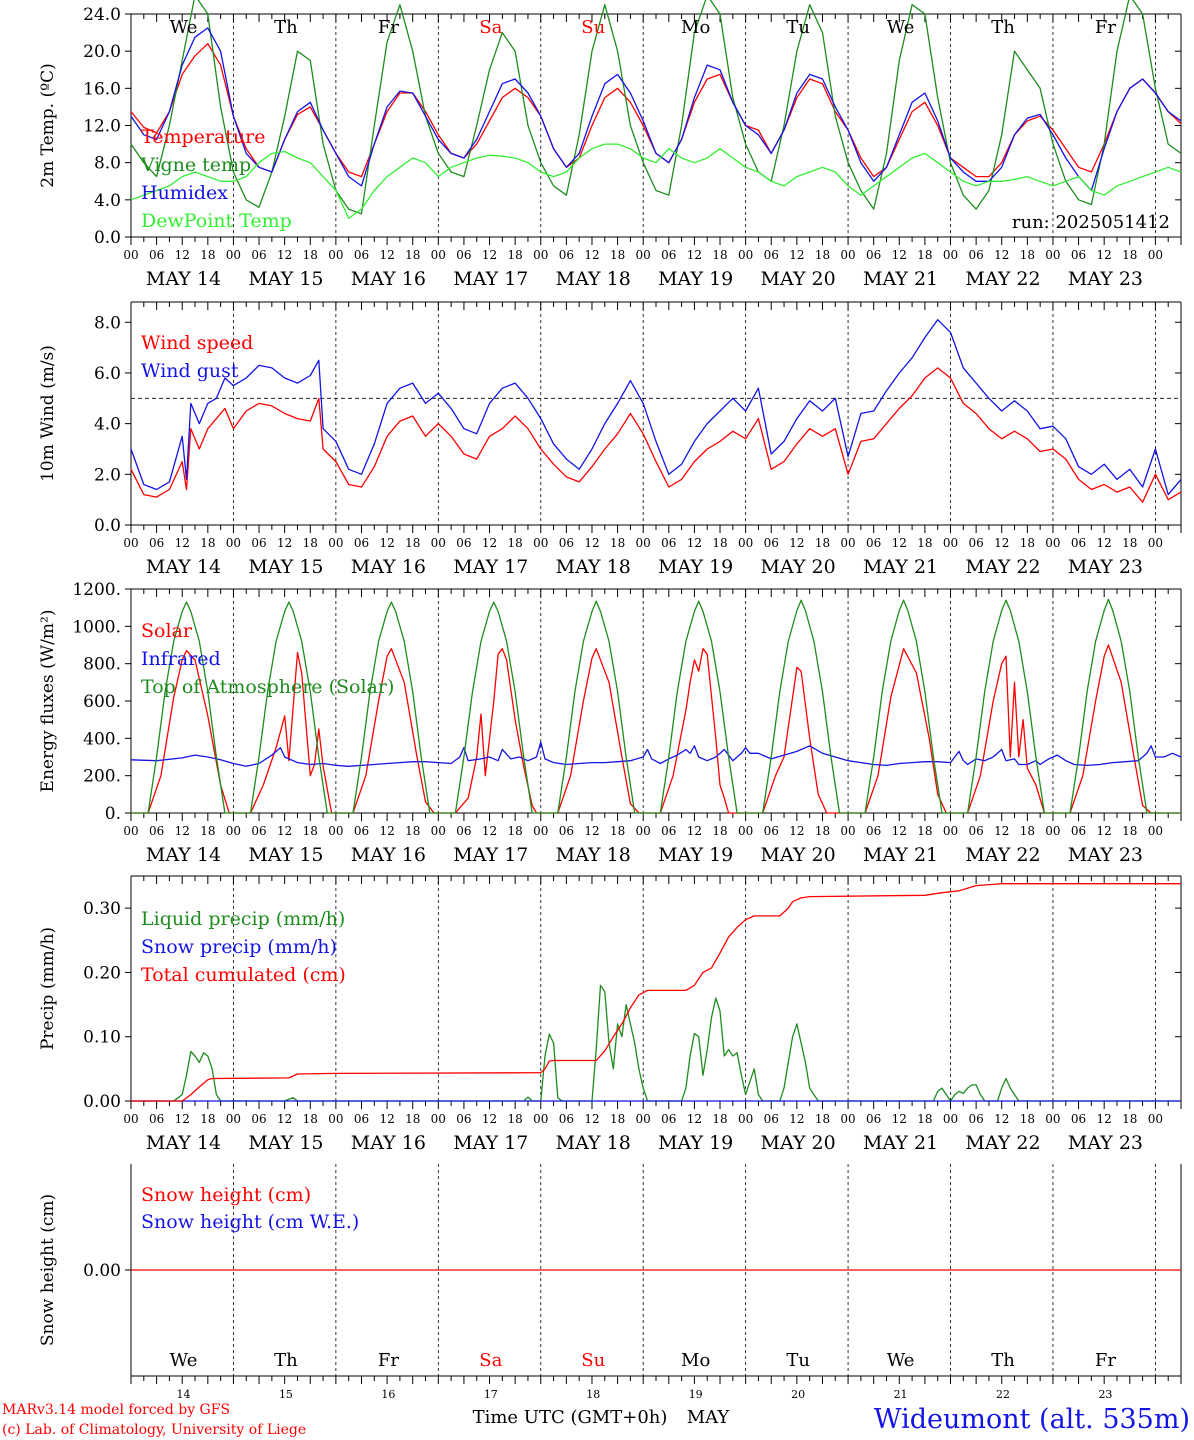 The image size is (1194, 1440). Describe the element at coordinates (286, 27) in the screenshot. I see `day-name: Th` at that location.